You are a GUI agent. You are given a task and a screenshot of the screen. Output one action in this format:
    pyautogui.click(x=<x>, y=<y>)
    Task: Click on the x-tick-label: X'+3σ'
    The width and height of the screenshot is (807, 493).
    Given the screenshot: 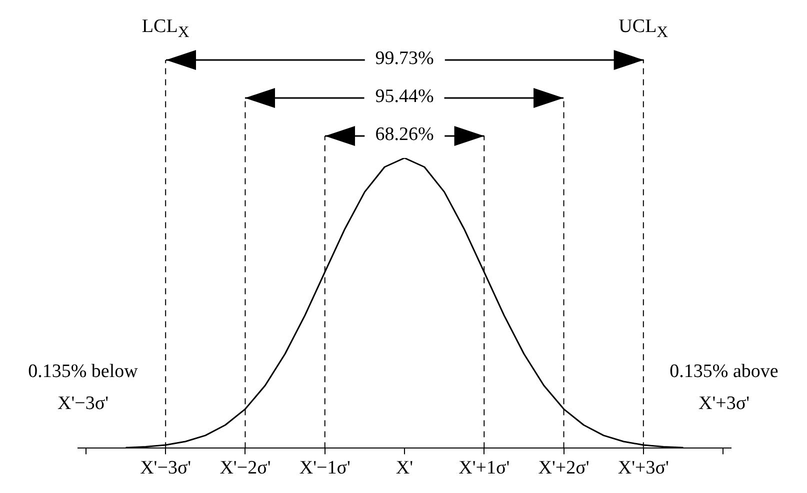 What is the action you would take?
    pyautogui.click(x=643, y=468)
    